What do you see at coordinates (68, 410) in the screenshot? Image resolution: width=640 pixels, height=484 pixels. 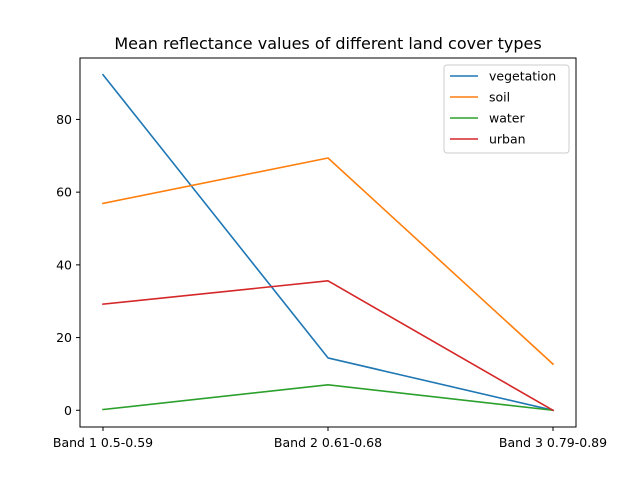 I see `y-tick-label: 0` at bounding box center [68, 410].